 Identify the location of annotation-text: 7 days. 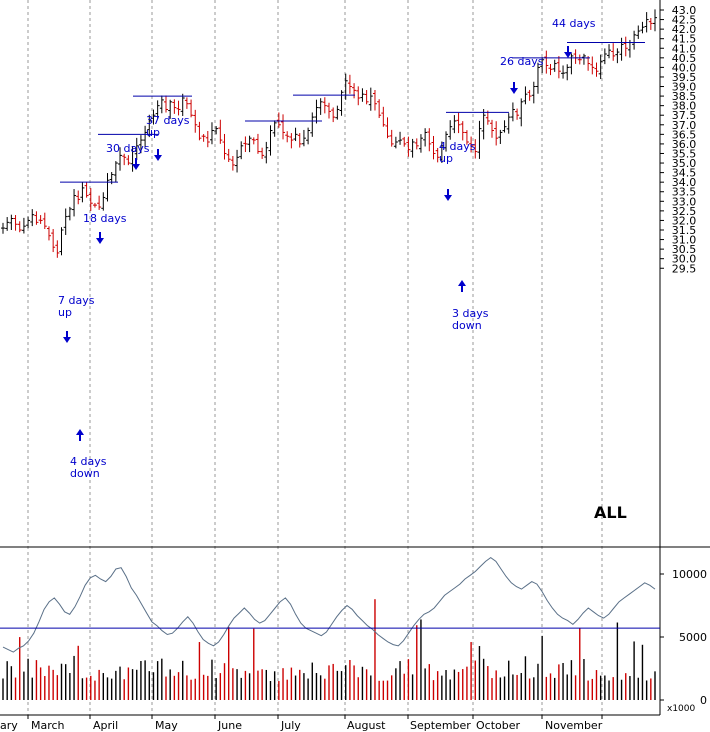
(76, 300).